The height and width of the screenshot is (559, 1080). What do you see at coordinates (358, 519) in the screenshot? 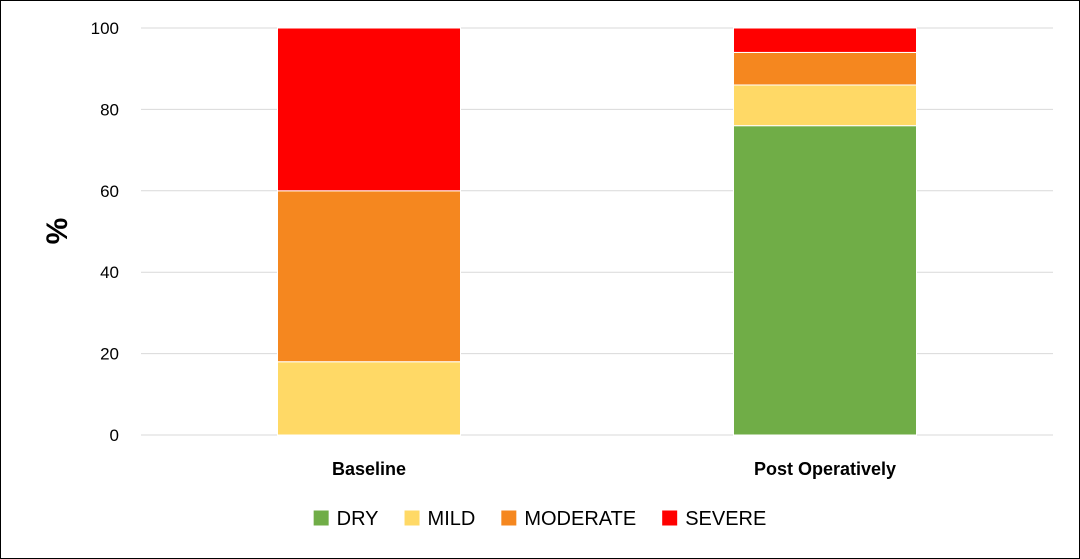
I see `legend-label-dry: DRY` at bounding box center [358, 519].